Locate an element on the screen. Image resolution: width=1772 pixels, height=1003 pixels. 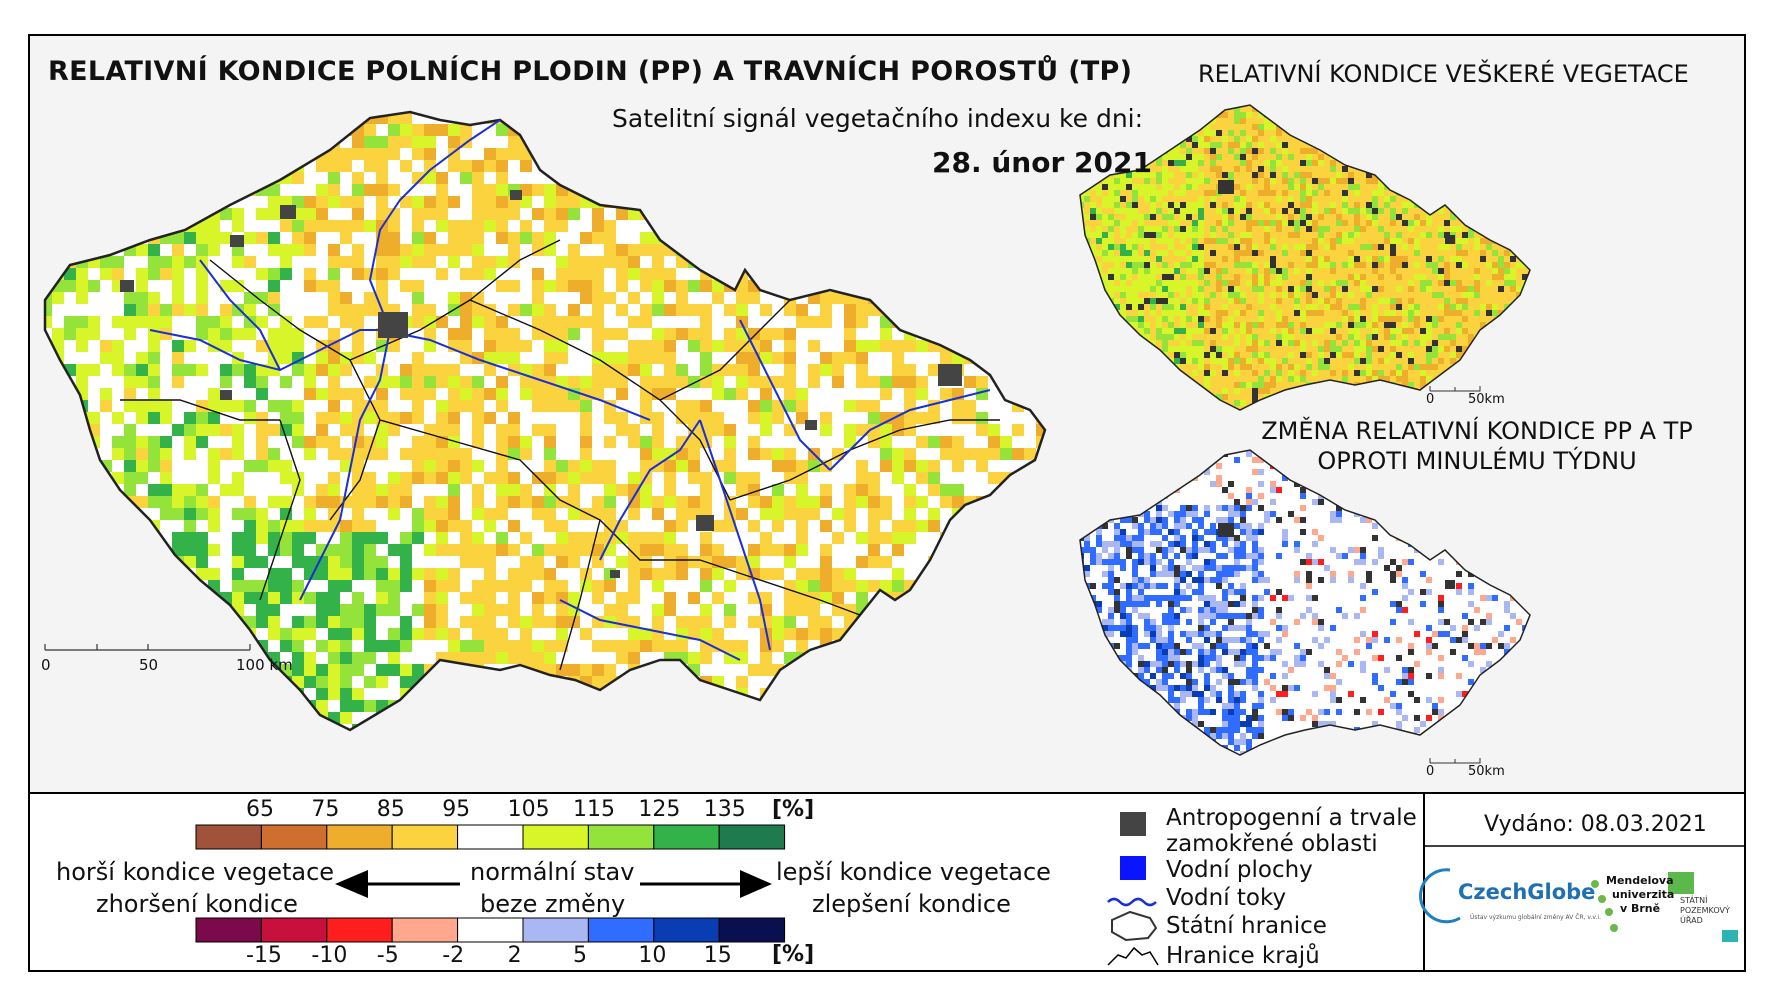
condTicks-tick-0: 65 is located at coordinates (260, 809).